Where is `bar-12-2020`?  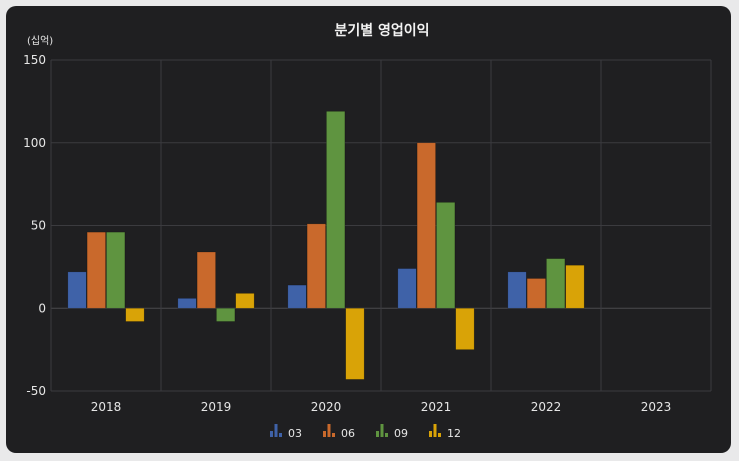 bar-12-2020 is located at coordinates (355, 343).